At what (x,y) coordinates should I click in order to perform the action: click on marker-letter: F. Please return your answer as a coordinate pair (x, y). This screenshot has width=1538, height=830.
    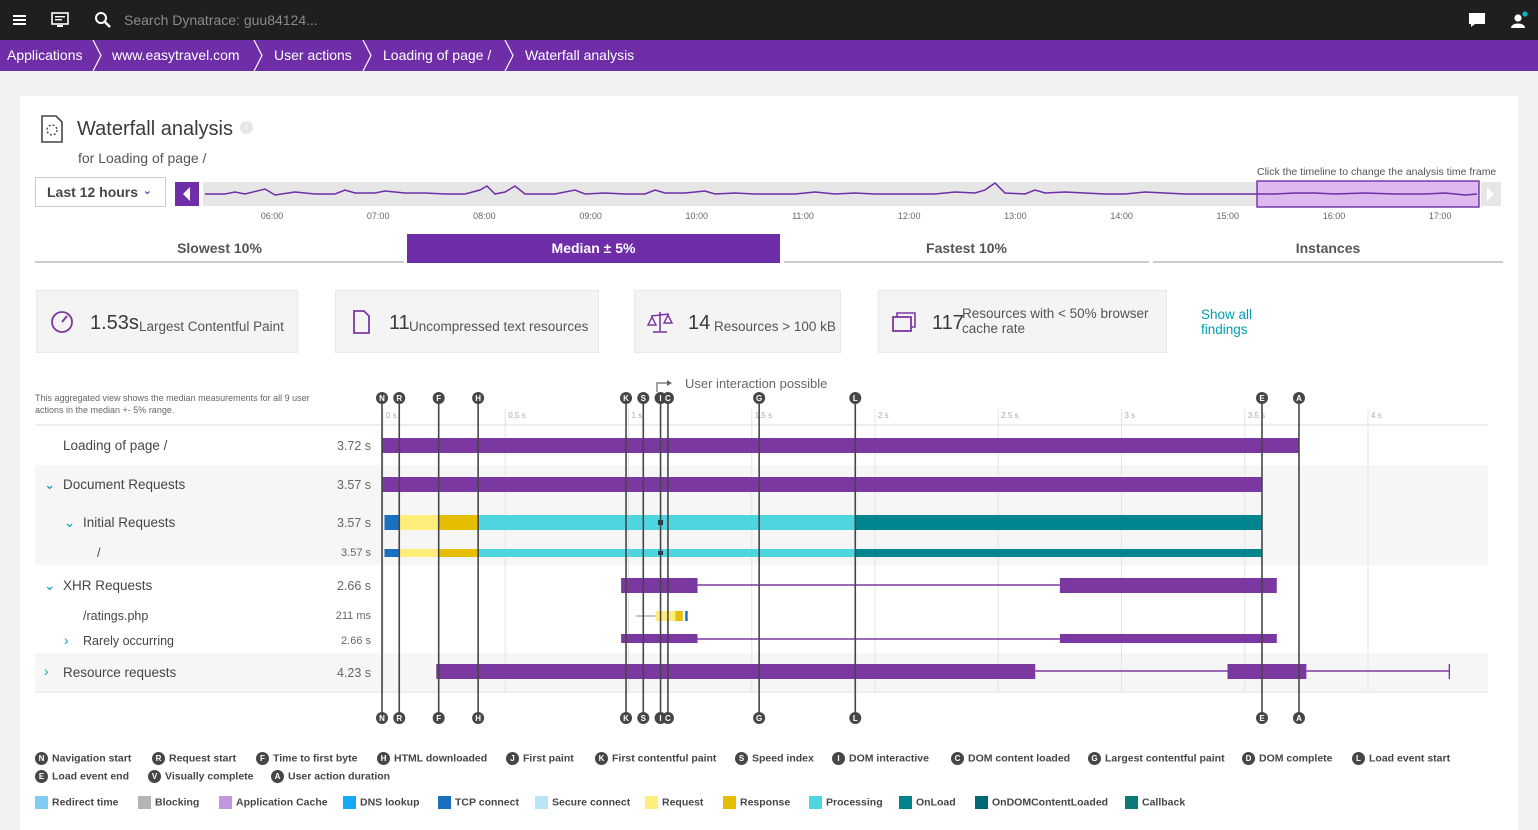
    Looking at the image, I should click on (438, 398).